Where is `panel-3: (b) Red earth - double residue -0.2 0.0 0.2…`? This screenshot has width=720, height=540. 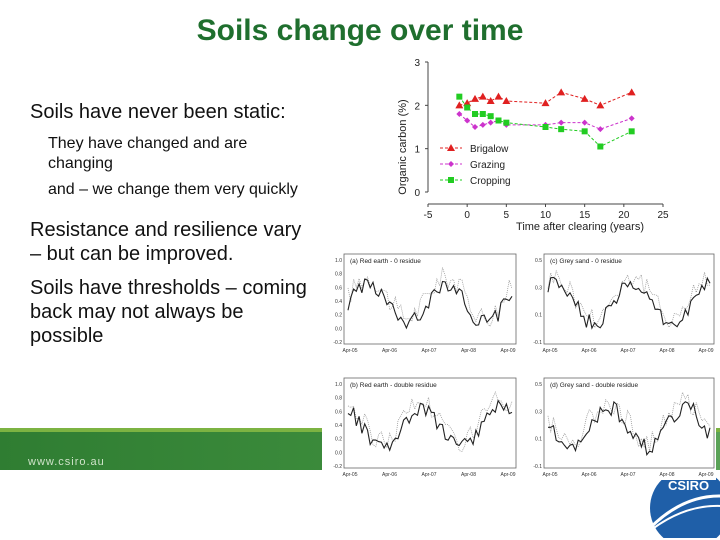
panel-3: (b) Red earth - double residue -0.2 0.0 0.2… is located at coordinates (425, 427).